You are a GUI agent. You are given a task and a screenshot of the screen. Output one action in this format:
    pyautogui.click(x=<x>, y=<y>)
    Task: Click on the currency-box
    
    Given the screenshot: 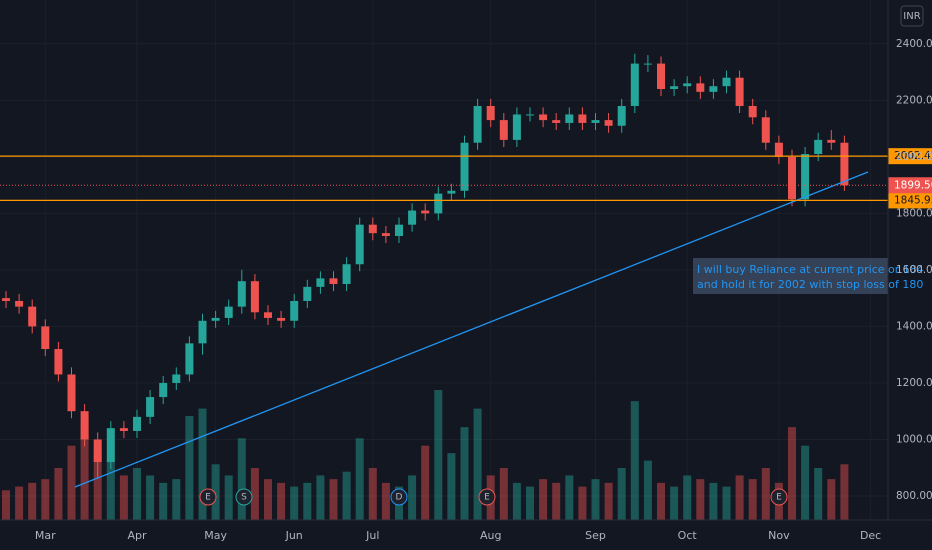 What is the action you would take?
    pyautogui.click(x=912, y=16)
    